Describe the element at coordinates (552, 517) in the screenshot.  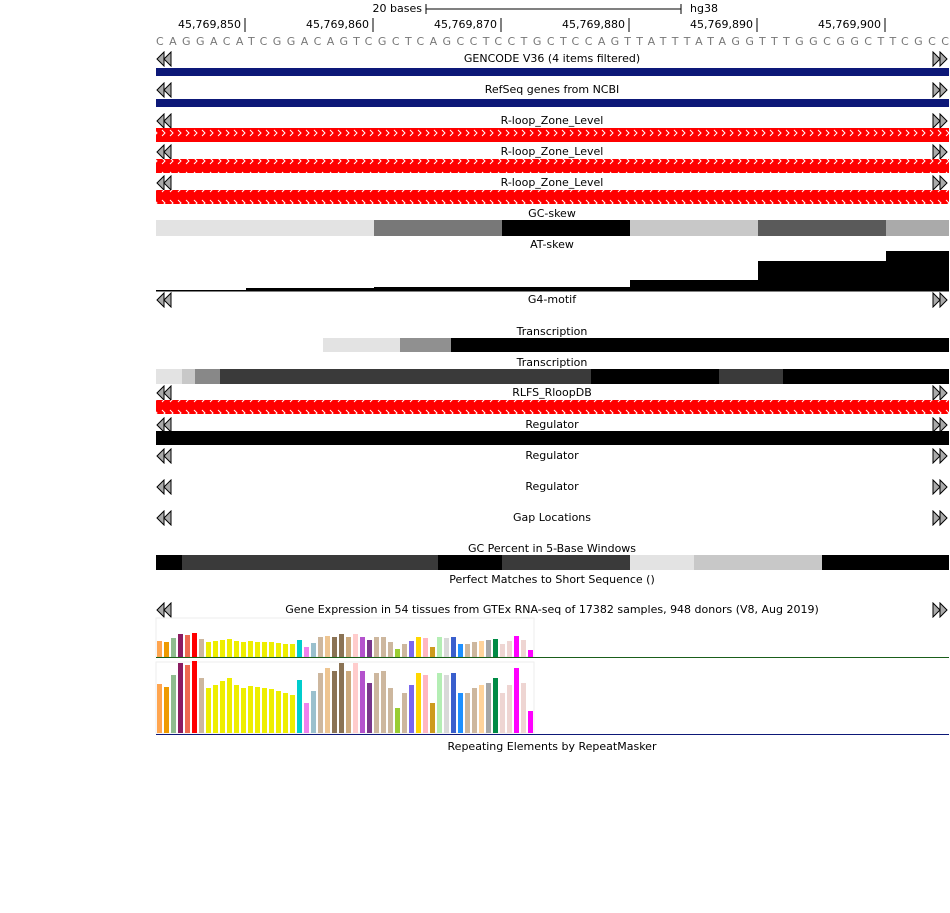
I see `track-title: Gap Locations` at that location.